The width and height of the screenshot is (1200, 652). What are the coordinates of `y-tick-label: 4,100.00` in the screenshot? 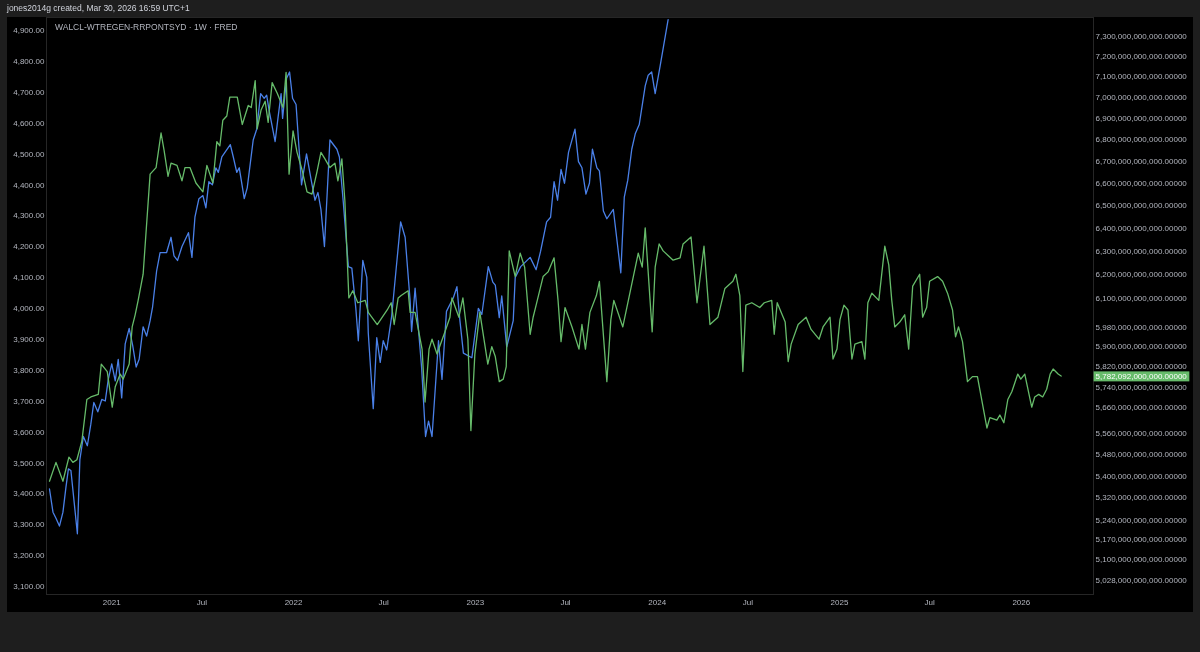 It's located at (29, 278).